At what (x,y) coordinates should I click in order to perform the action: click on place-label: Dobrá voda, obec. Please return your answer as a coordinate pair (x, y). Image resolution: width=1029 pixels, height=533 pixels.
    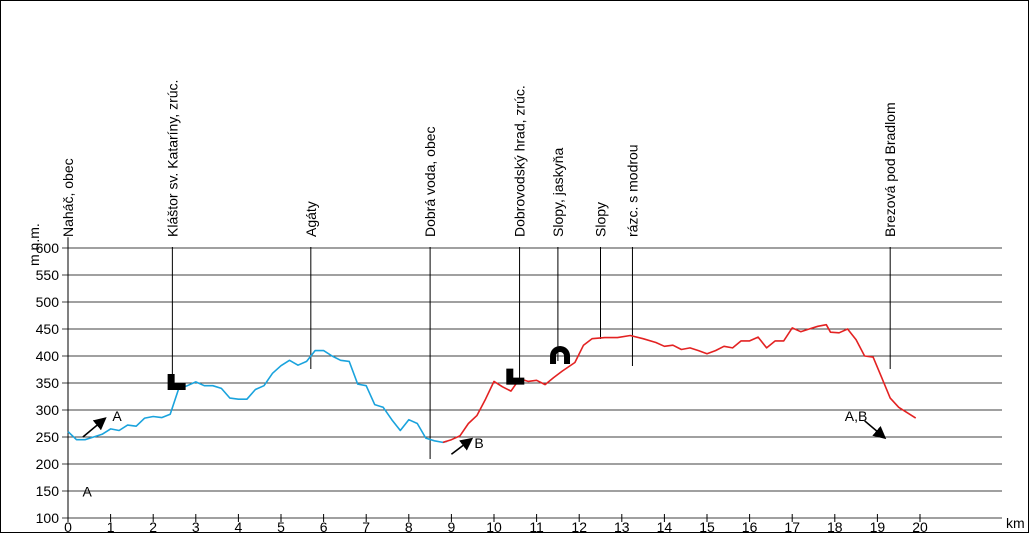
    Looking at the image, I should click on (430, 181).